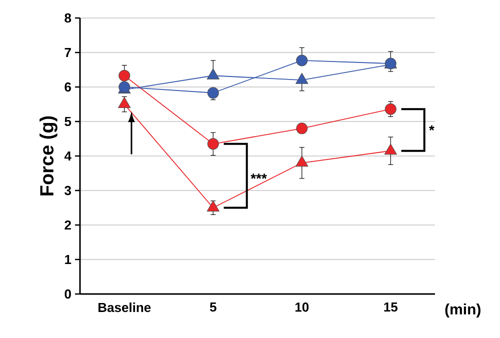 This screenshot has width=500, height=338. Describe the element at coordinates (67, 87) in the screenshot. I see `y-tick-label: 6` at that location.